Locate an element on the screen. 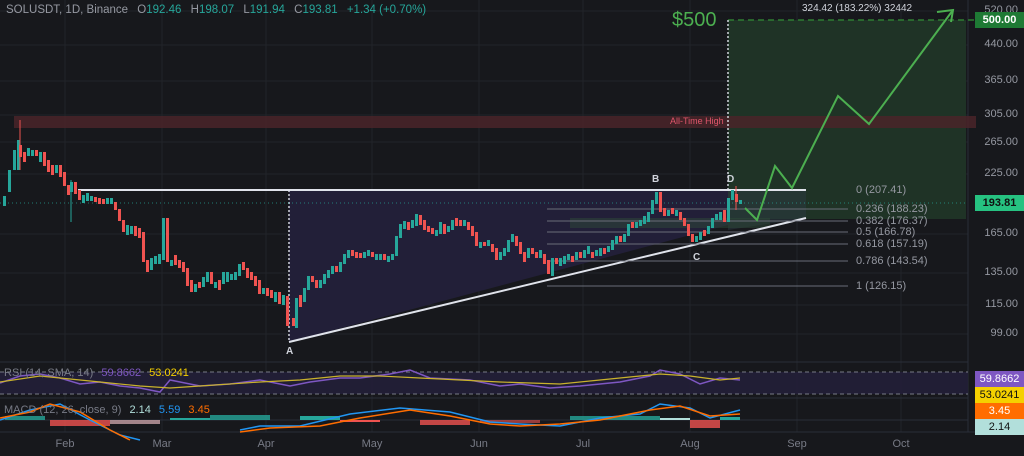 This screenshot has height=456, width=1024. ath-zone is located at coordinates (495, 122).